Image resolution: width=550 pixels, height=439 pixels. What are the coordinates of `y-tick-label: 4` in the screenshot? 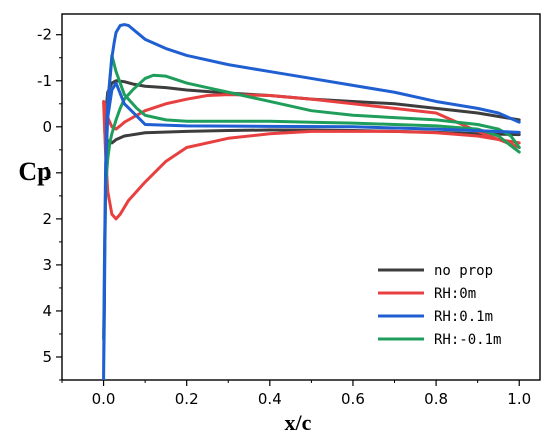 It's located at (47, 311).